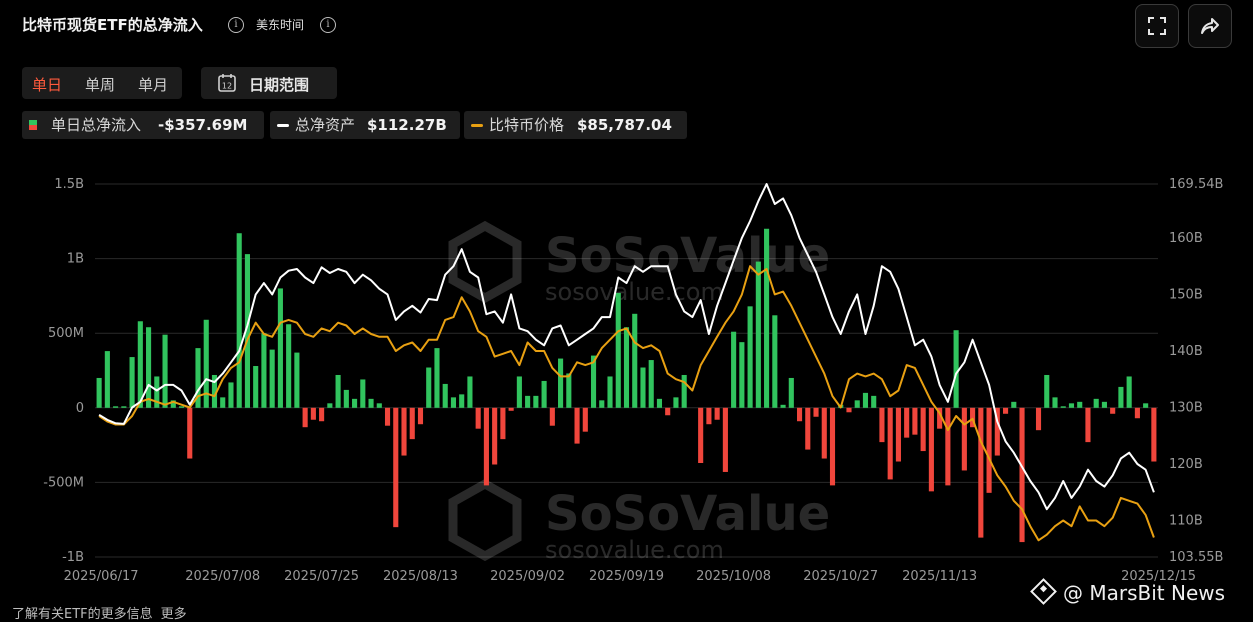 The image size is (1253, 622). Describe the element at coordinates (153, 85) in the screenshot. I see `period-month-tab: 单月` at that location.